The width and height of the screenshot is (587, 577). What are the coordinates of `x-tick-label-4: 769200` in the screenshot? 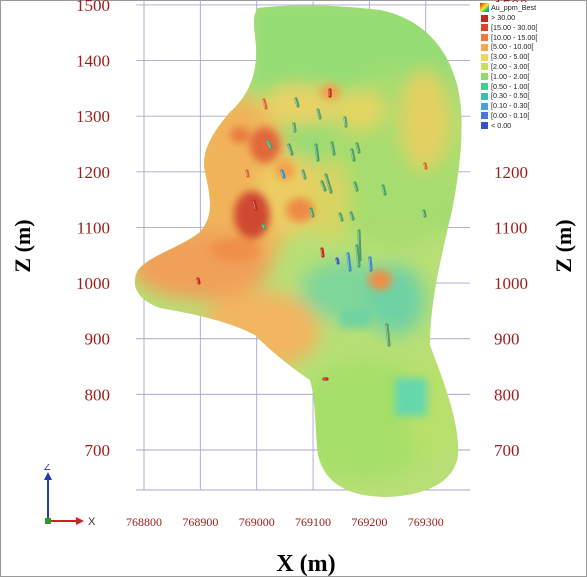 It's located at (369, 522).